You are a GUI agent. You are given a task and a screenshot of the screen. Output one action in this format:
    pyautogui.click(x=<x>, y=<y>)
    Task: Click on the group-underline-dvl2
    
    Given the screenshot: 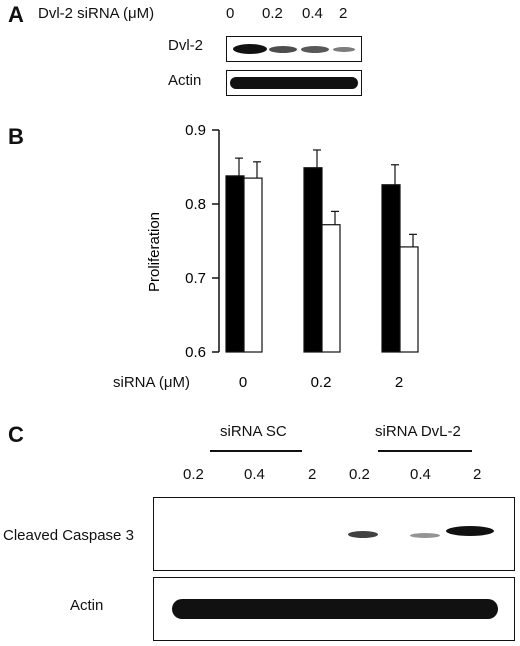 What is the action you would take?
    pyautogui.click(x=425, y=451)
    